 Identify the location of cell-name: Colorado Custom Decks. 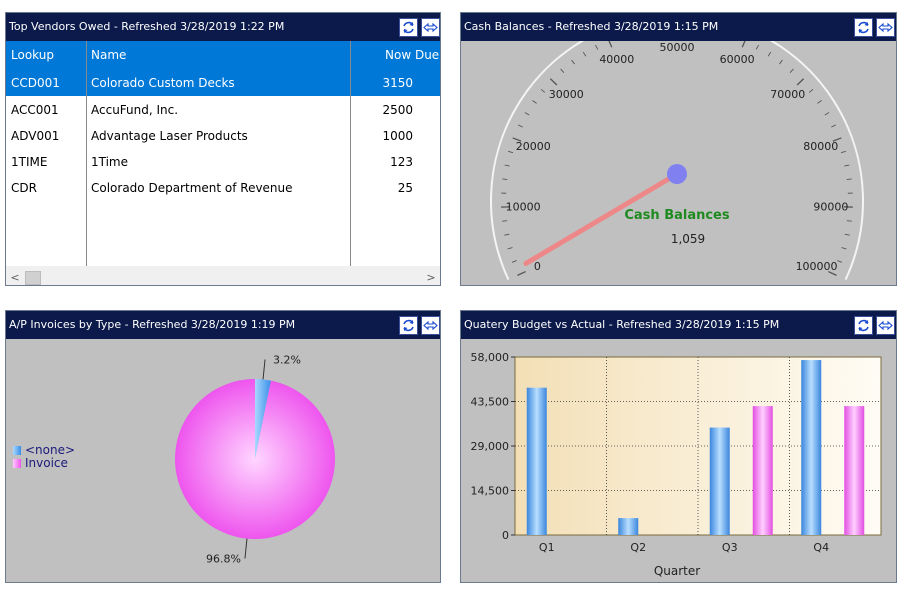
(163, 83).